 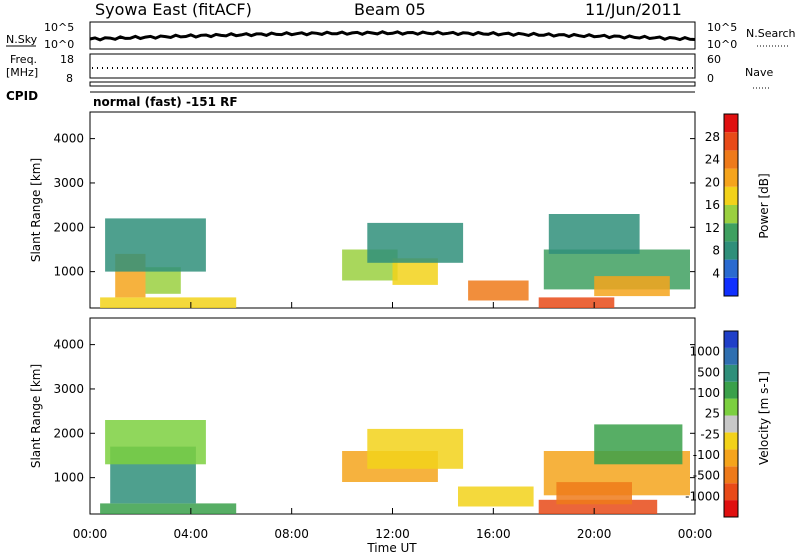 I want to click on freq-units-label: [MHz], so click(x=22, y=72).